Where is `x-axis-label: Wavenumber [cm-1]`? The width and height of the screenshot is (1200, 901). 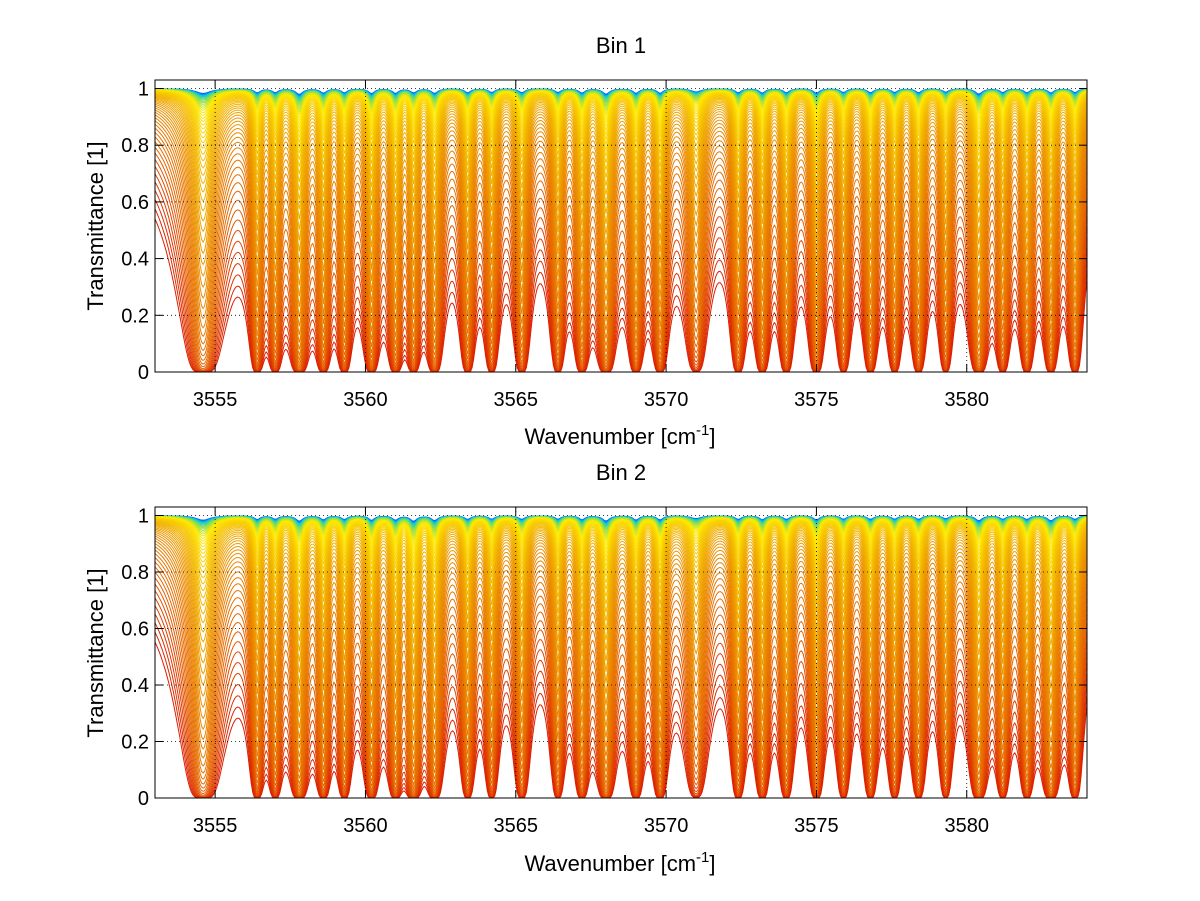 x-axis-label: Wavenumber [cm-1] is located at coordinates (619, 862).